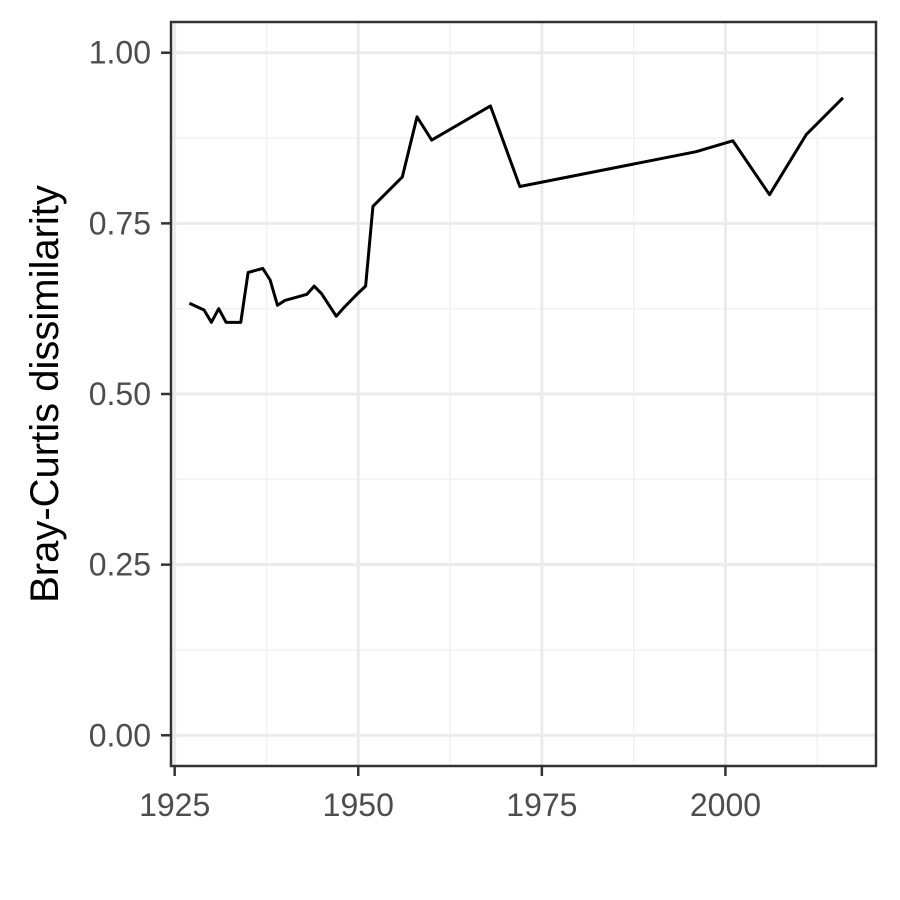  What do you see at coordinates (174, 805) in the screenshot?
I see `x-tick-label: 1925` at bounding box center [174, 805].